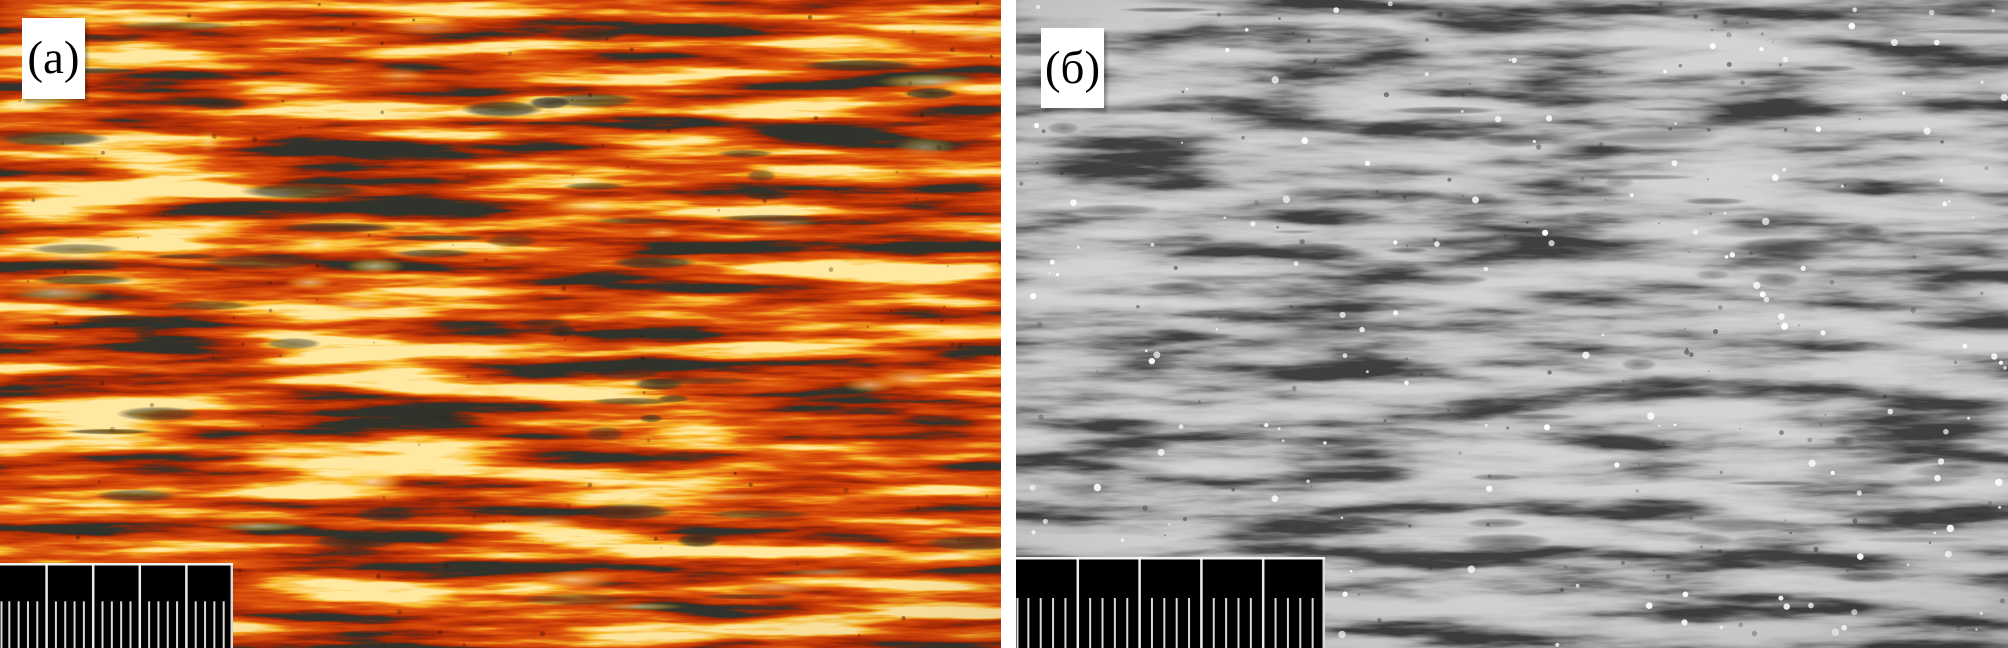 This screenshot has width=2008, height=648. What do you see at coordinates (1008, 324) in the screenshot?
I see `panel-divider` at bounding box center [1008, 324].